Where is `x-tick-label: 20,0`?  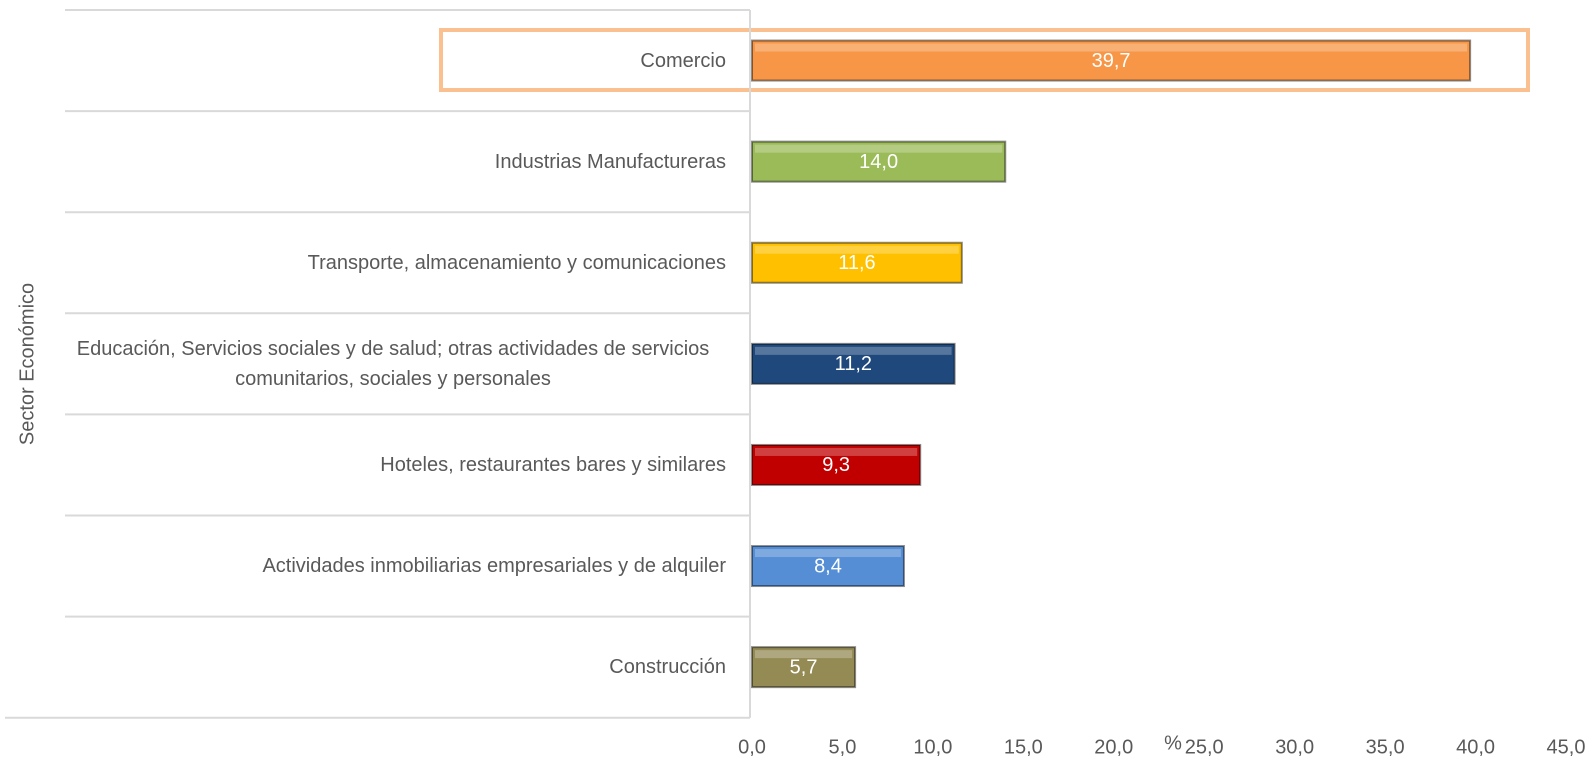
x-tick-label: 20,0 is located at coordinates (1113, 747).